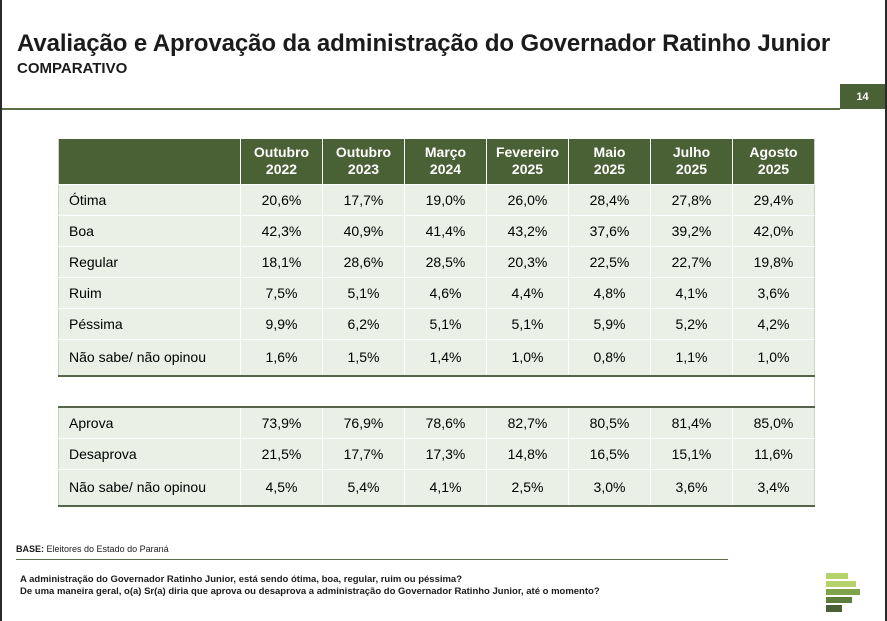 This screenshot has height=621, width=887. Describe the element at coordinates (363, 357) in the screenshot. I see `table-cell: 1,5%` at that location.